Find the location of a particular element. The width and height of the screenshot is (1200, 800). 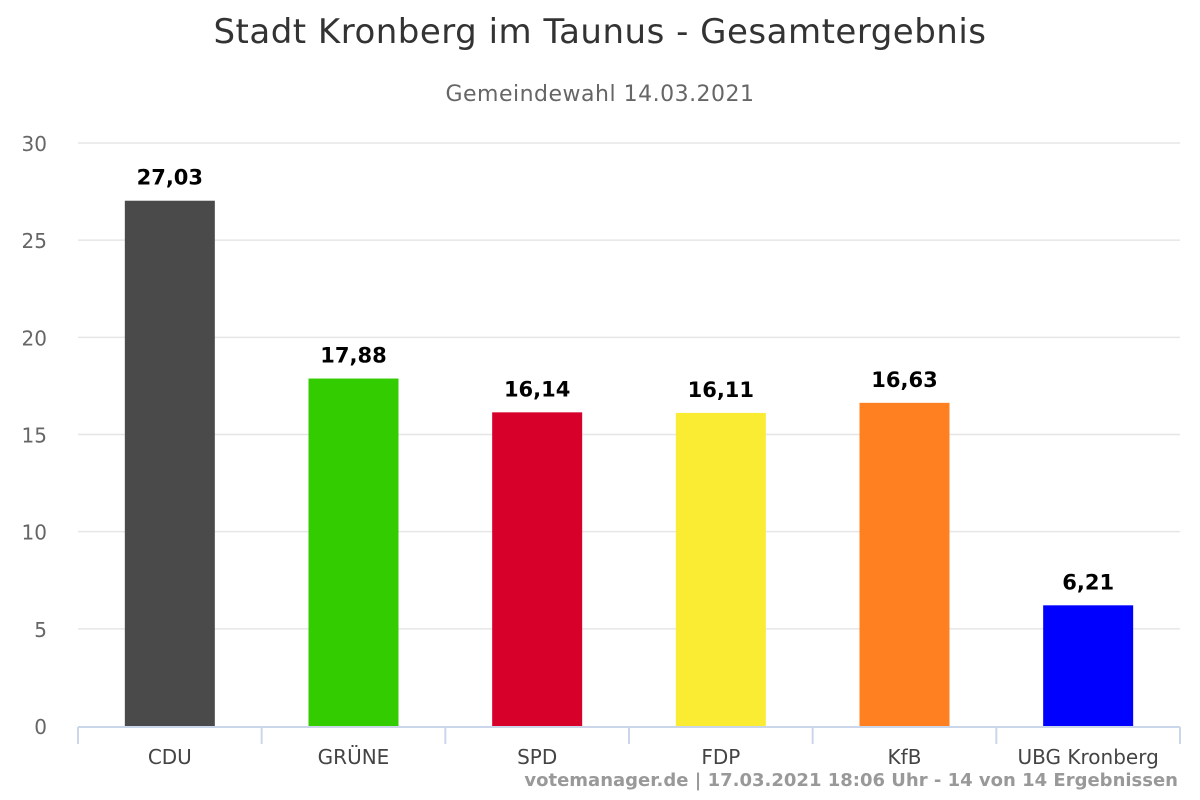

bar-gr-ne is located at coordinates (353, 552).